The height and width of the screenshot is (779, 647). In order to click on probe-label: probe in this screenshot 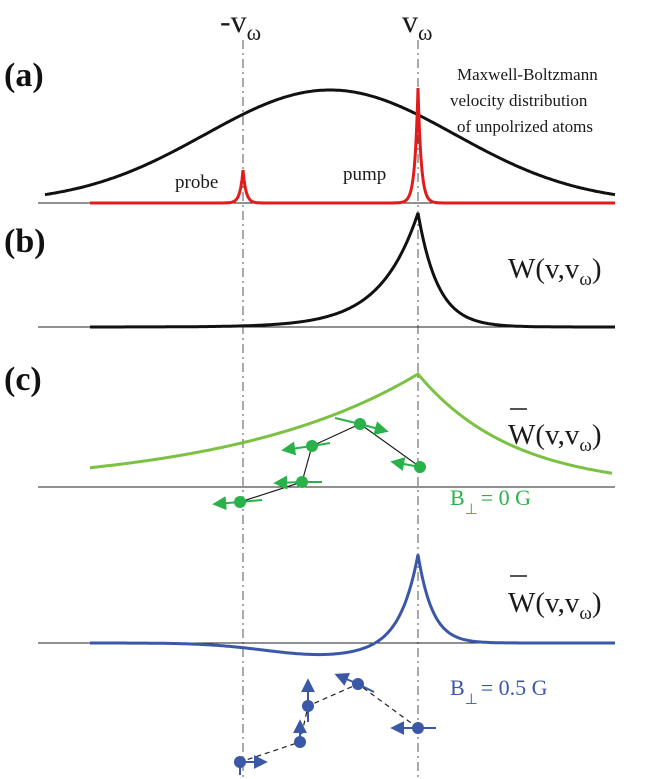, I will do `click(196, 182)`.